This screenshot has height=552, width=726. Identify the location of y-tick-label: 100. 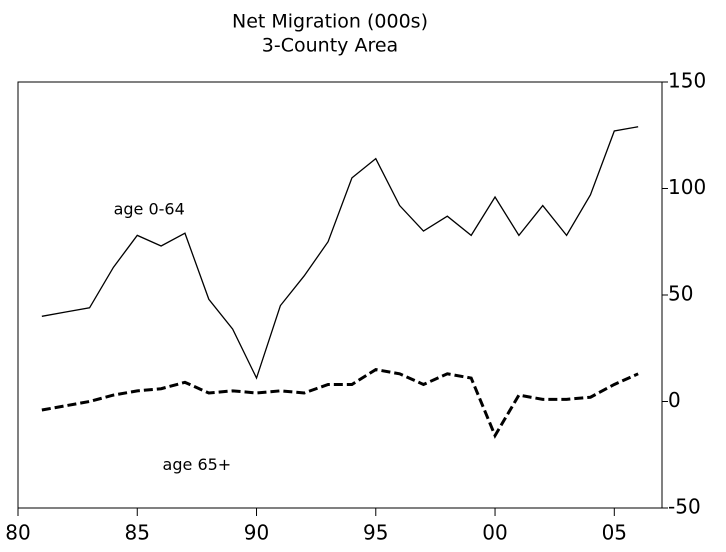
(687, 187).